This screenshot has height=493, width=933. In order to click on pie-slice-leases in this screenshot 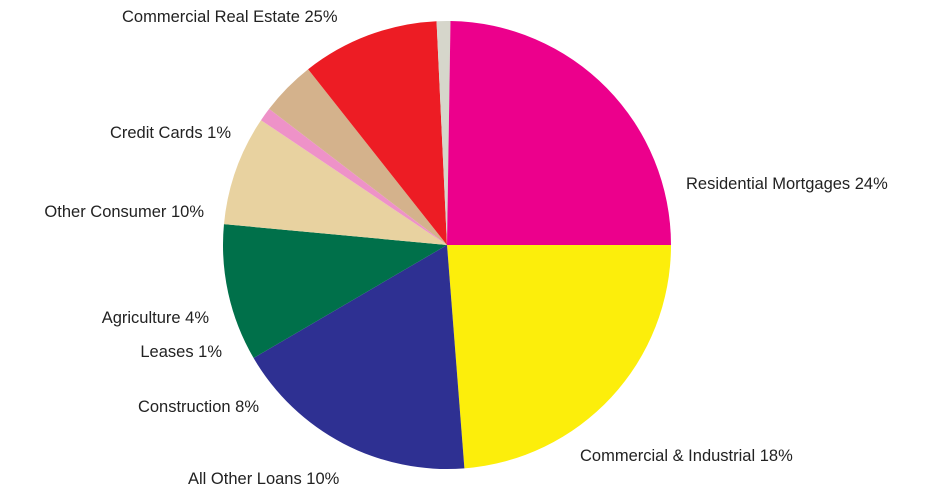, I will do `click(353, 177)`.